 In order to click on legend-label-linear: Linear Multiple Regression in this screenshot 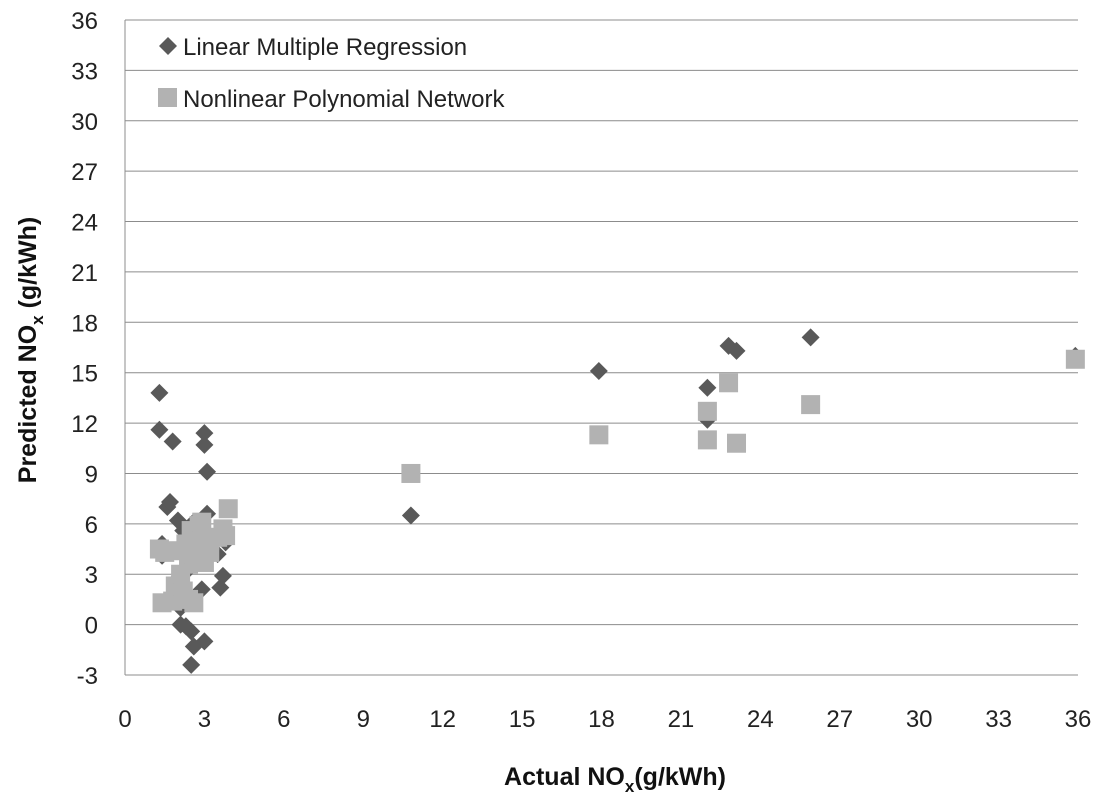, I will do `click(325, 47)`.